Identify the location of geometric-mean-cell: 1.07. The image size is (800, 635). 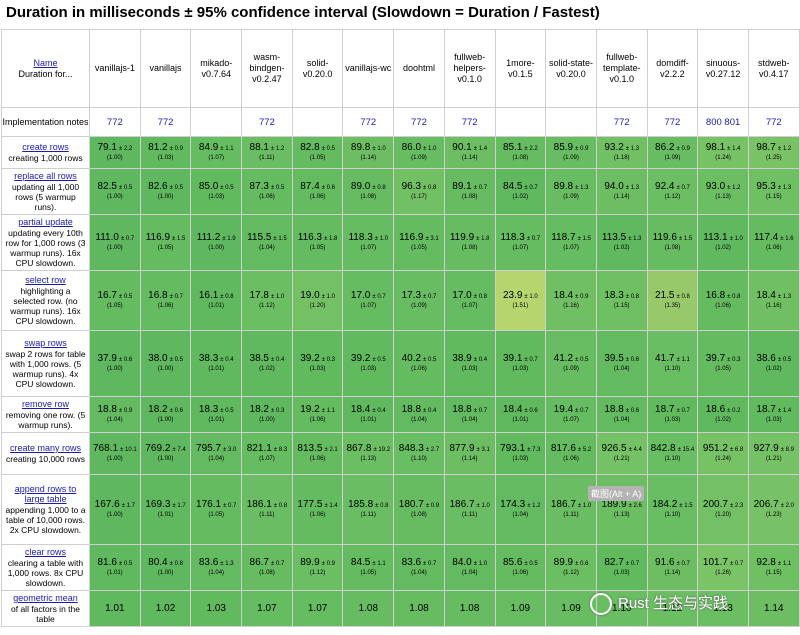
(267, 608).